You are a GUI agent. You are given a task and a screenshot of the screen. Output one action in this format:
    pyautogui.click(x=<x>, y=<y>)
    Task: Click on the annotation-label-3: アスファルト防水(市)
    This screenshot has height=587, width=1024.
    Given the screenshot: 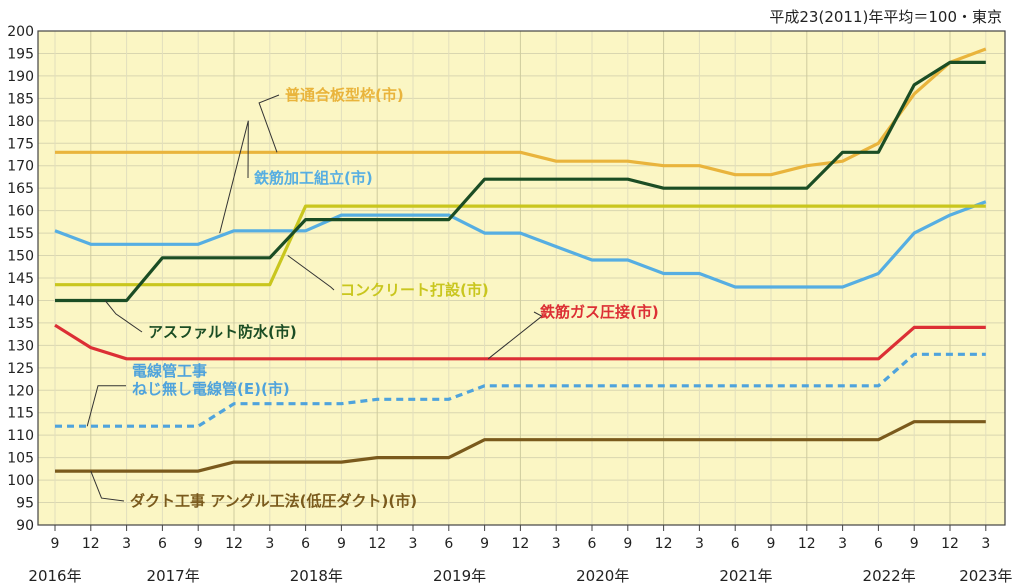 What is the action you would take?
    pyautogui.click(x=222, y=332)
    